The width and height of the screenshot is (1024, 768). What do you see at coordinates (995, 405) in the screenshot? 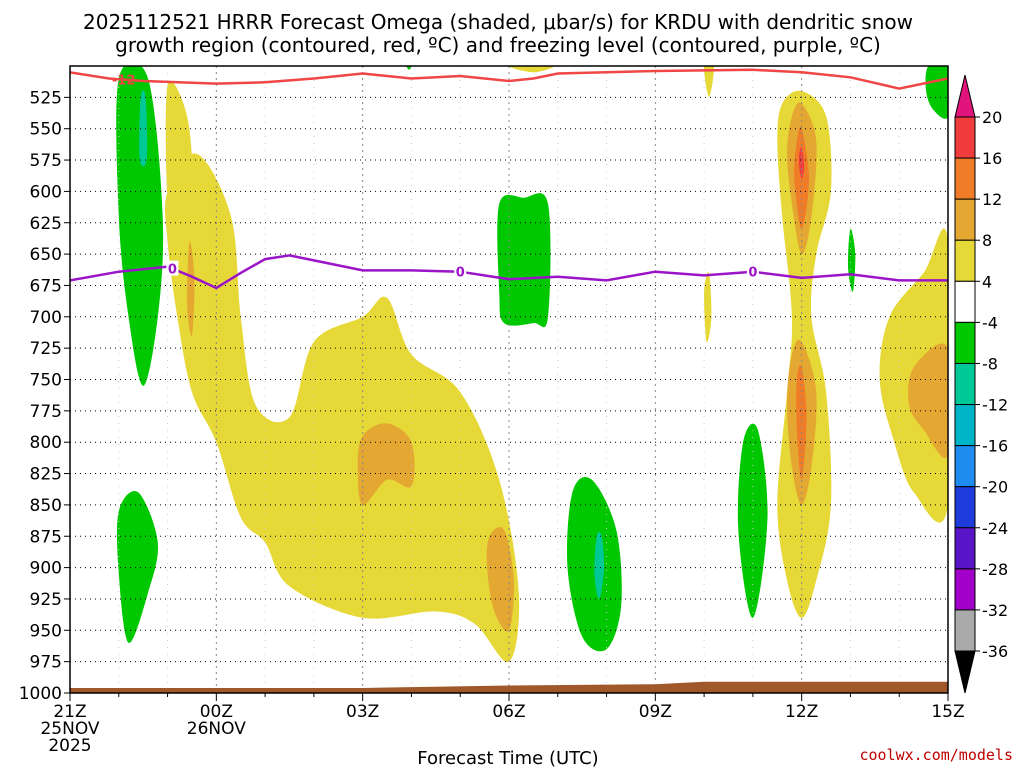
I see `colorbar-tick-label: -12` at bounding box center [995, 405].